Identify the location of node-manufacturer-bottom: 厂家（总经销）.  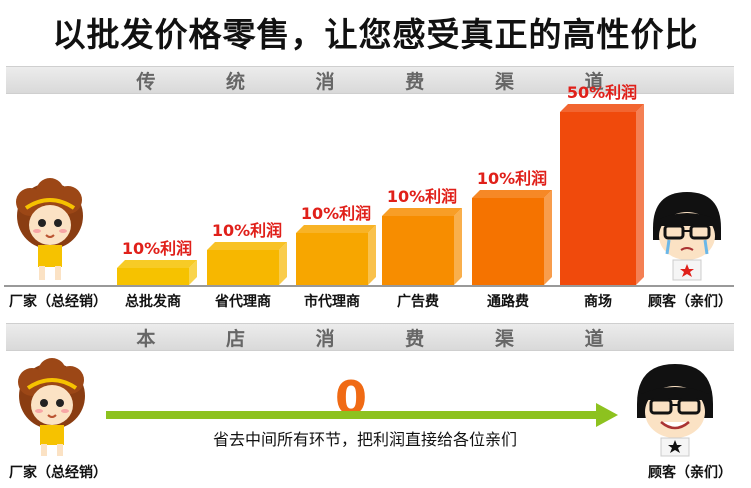
(58, 473).